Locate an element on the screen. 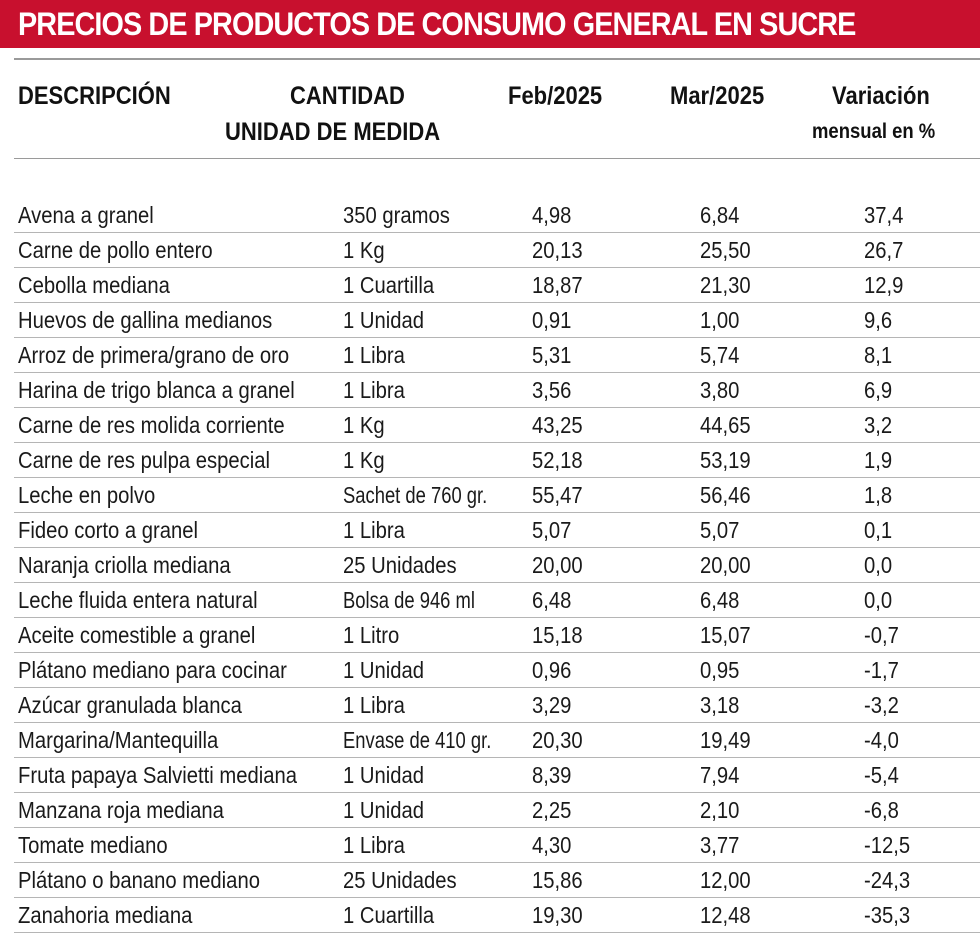 This screenshot has width=980, height=933. cell-mar: 44,65 is located at coordinates (725, 425).